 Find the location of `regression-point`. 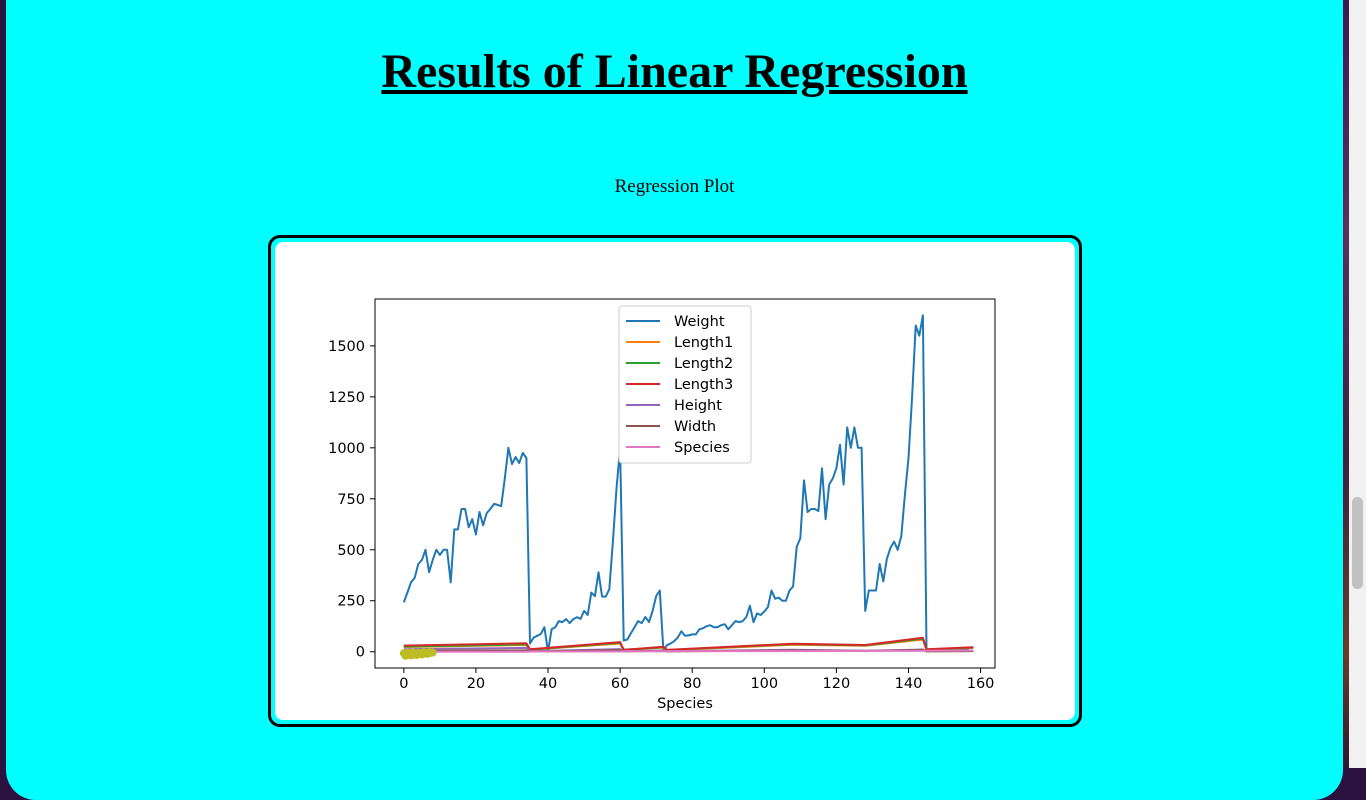

regression-point is located at coordinates (432, 652).